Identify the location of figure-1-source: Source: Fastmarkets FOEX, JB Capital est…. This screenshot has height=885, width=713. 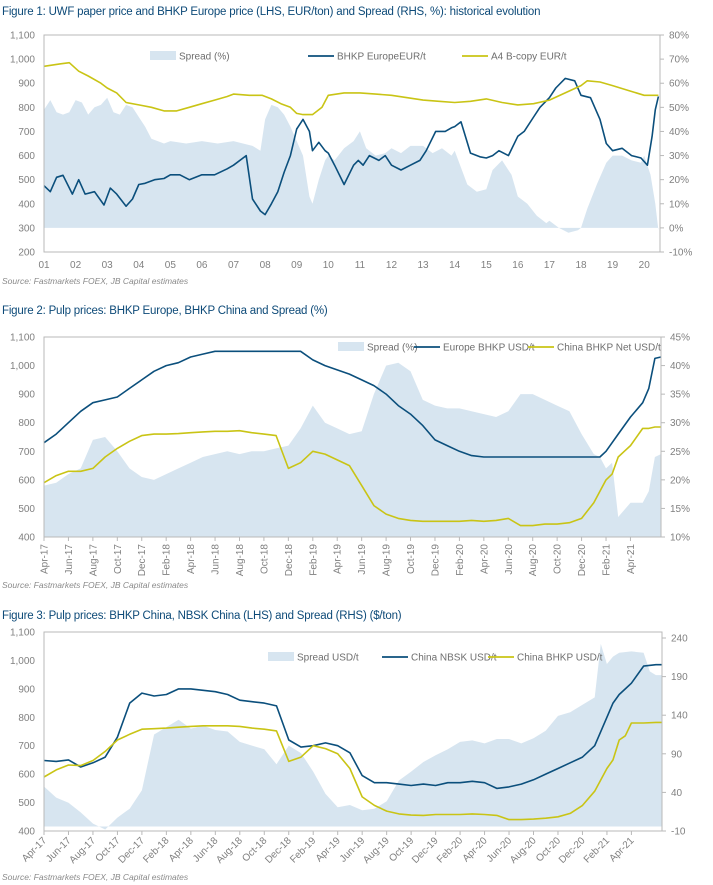
(95, 281).